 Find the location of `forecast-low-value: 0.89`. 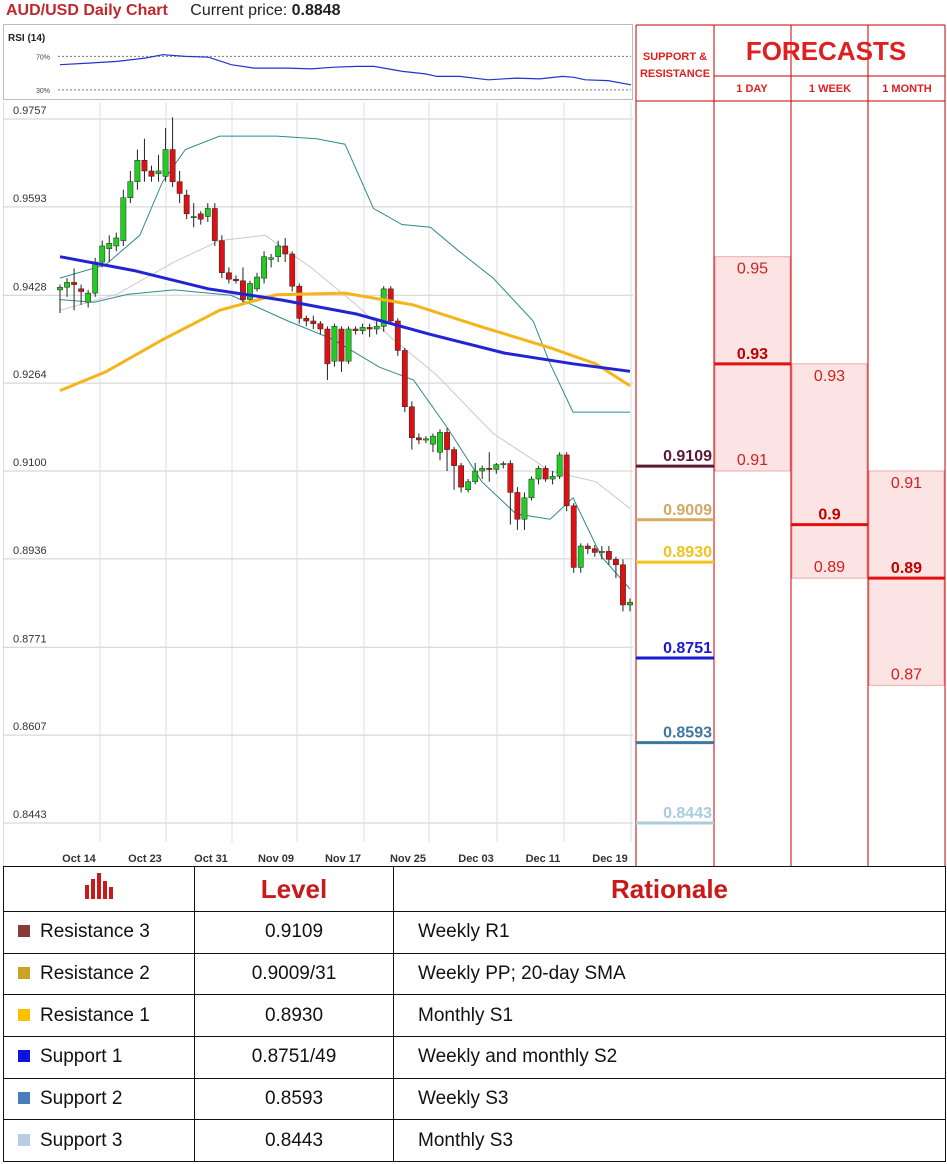

forecast-low-value: 0.89 is located at coordinates (829, 567).